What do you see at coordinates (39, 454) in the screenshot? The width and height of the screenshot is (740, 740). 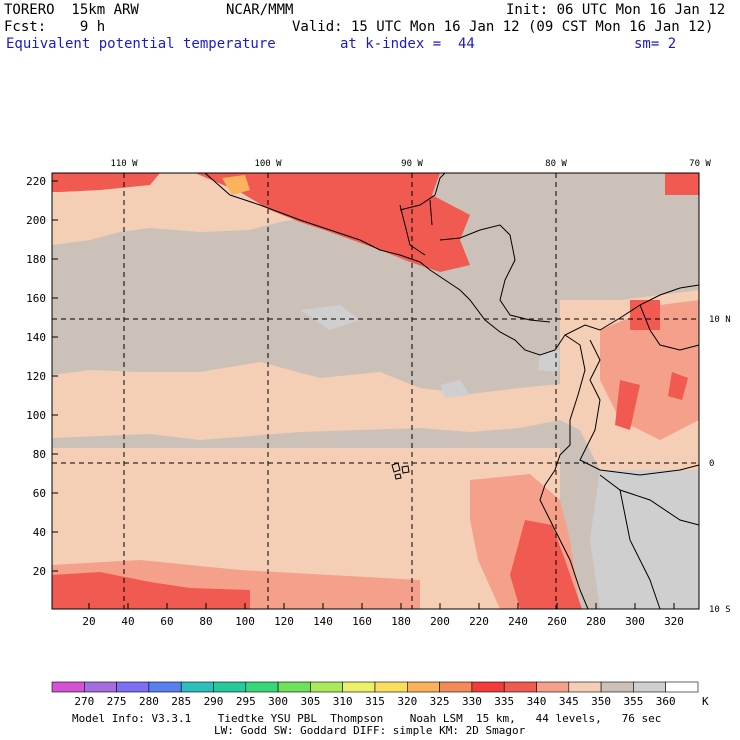 I see `y-tick-label: 80` at bounding box center [39, 454].